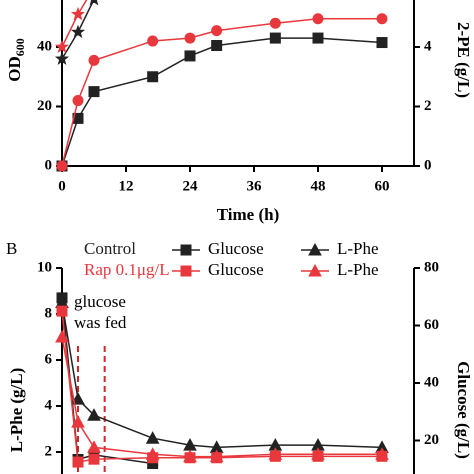  I want to click on x-tick-label: 0, so click(62, 186).